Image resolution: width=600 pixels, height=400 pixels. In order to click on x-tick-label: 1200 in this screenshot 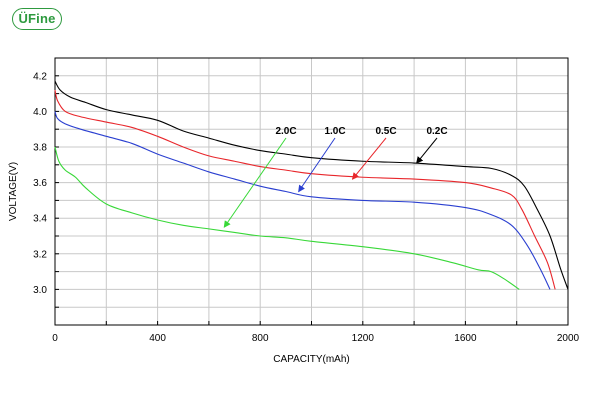, I will do `click(363, 338)`.